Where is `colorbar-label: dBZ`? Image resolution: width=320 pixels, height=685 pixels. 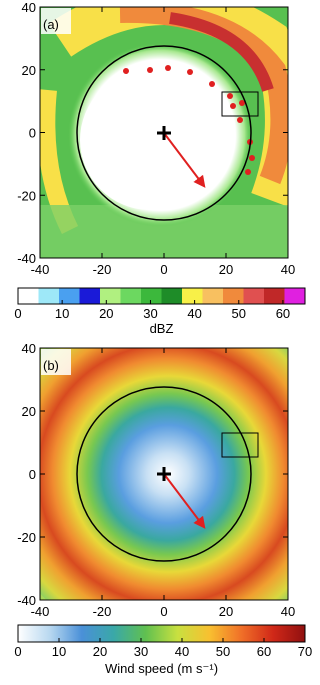
colorbar-label: dBZ is located at coordinates (162, 328).